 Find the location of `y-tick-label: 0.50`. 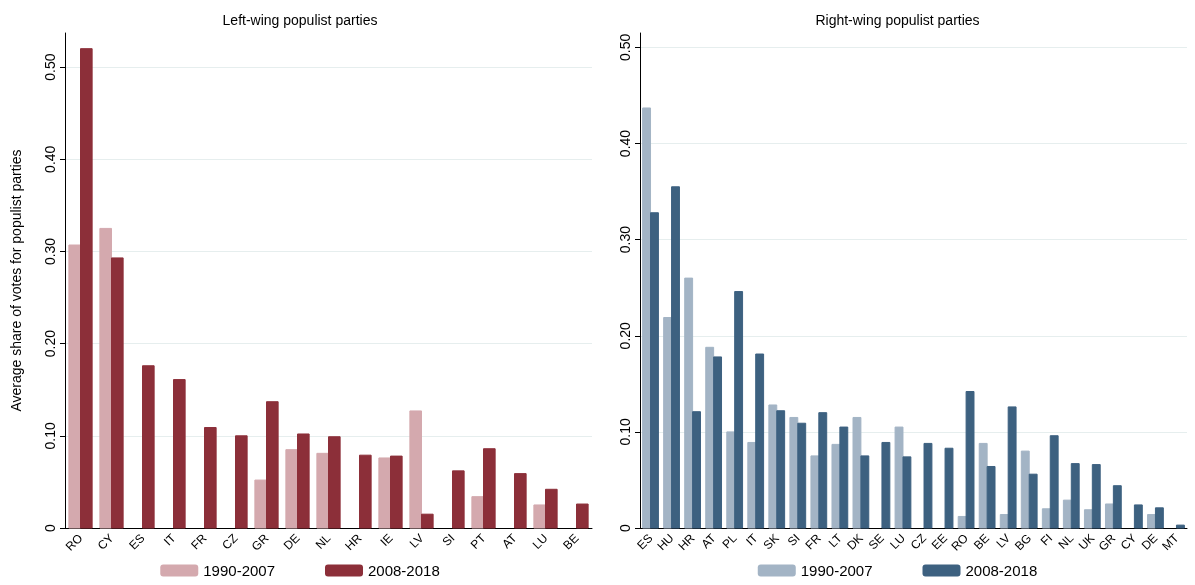

y-tick-label: 0.50 is located at coordinates (50, 67).